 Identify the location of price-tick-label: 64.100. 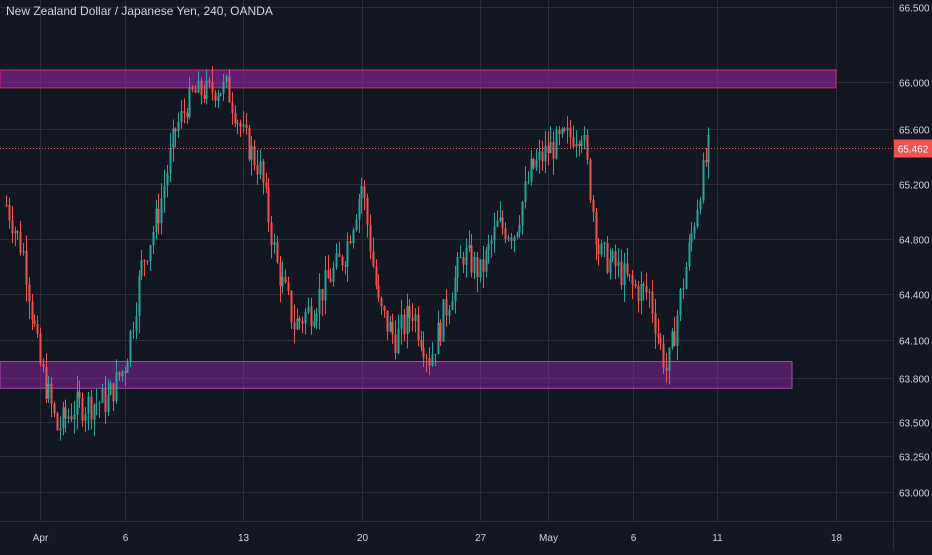
(914, 342).